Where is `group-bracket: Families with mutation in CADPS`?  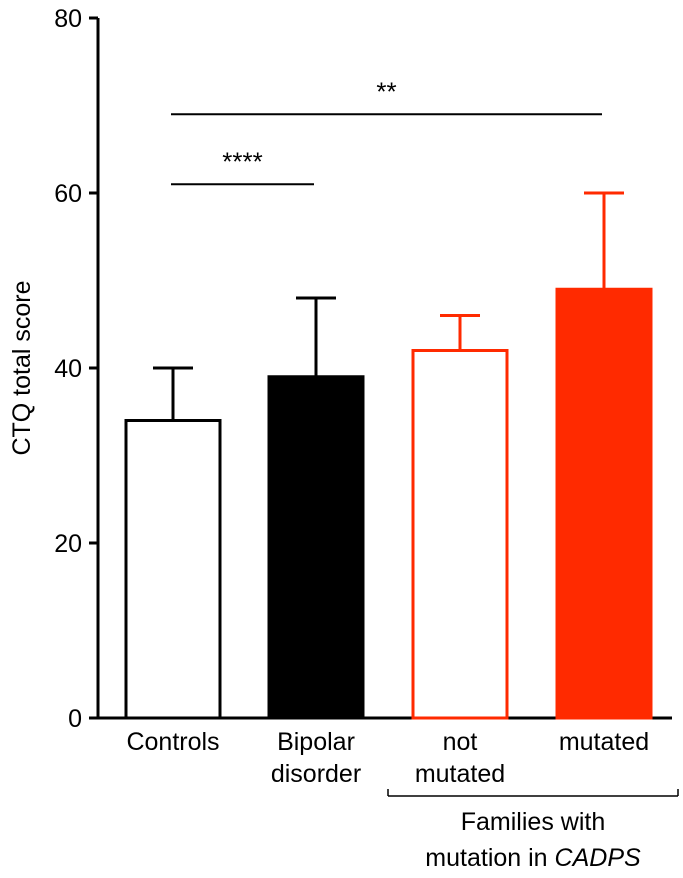
group-bracket: Families with mutation in CADPS is located at coordinates (533, 830).